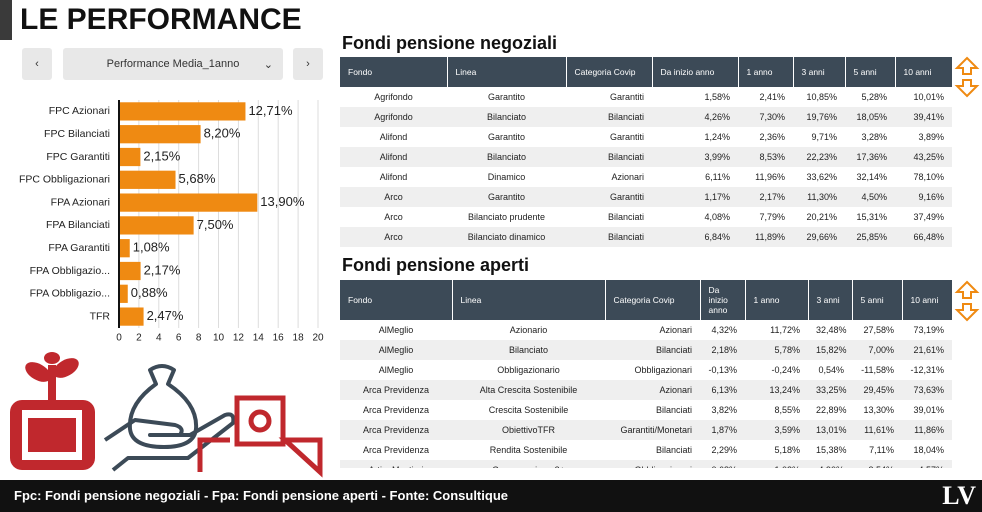  I want to click on table-cell: 8,53%, so click(765, 157).